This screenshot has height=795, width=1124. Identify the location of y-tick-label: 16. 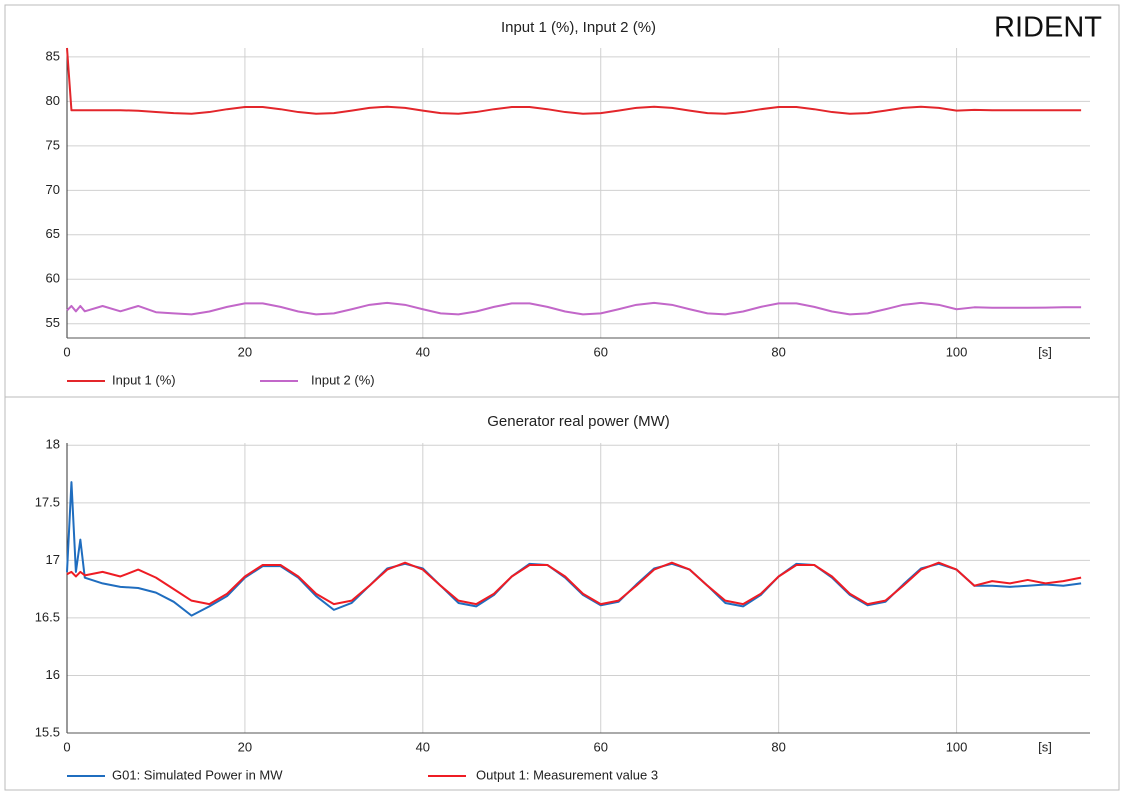
(53, 674).